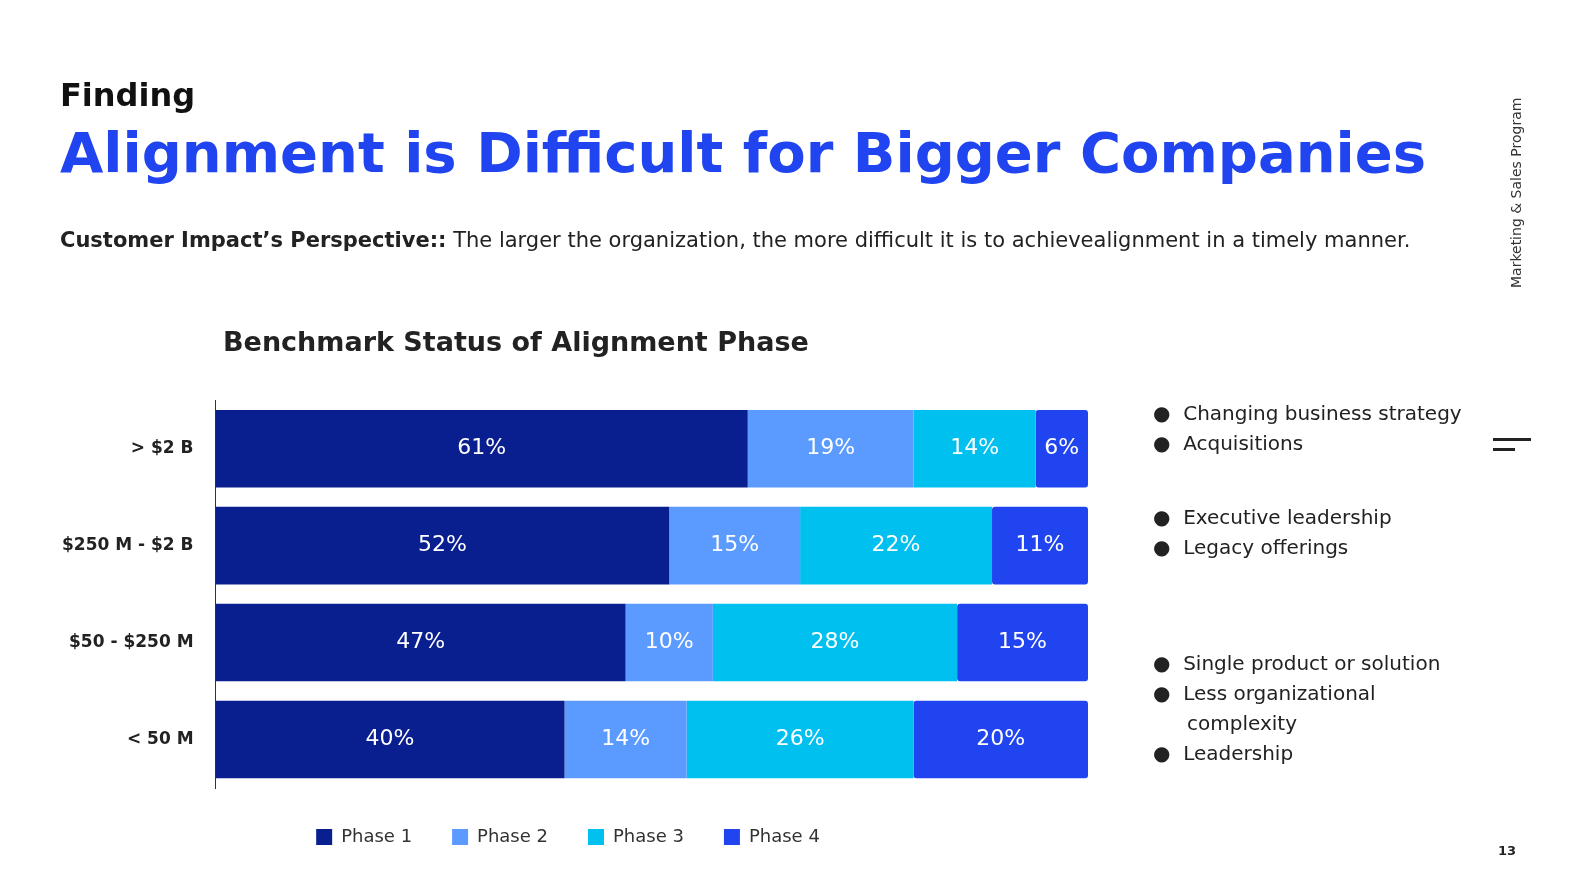 The image size is (1584, 891). I want to click on data-label: 61%, so click(482, 447).